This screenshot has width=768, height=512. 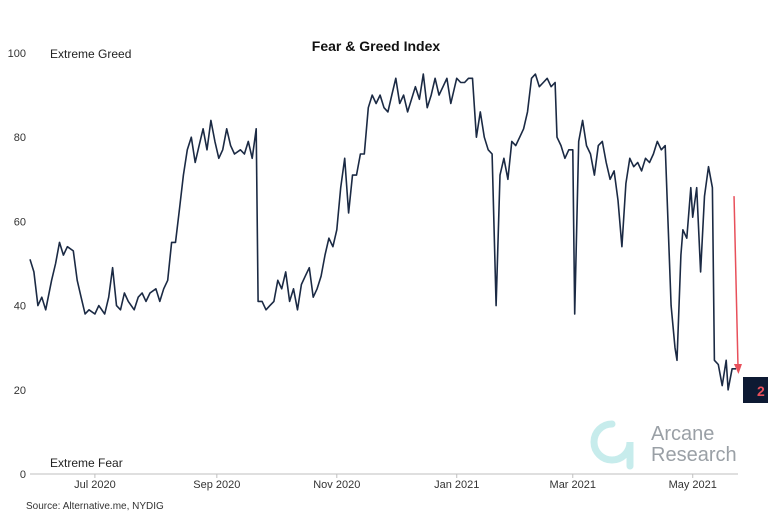 What do you see at coordinates (20, 138) in the screenshot?
I see `y-tick-label: 80` at bounding box center [20, 138].